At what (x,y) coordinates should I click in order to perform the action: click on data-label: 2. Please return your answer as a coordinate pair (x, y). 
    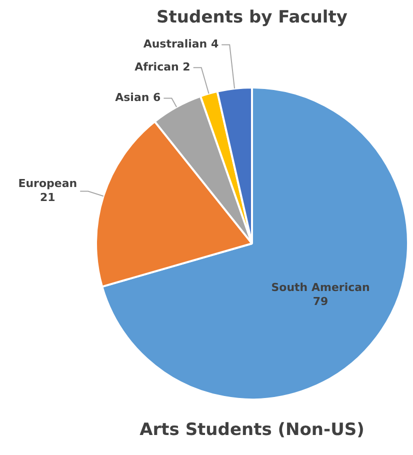
    Looking at the image, I should click on (186, 67).